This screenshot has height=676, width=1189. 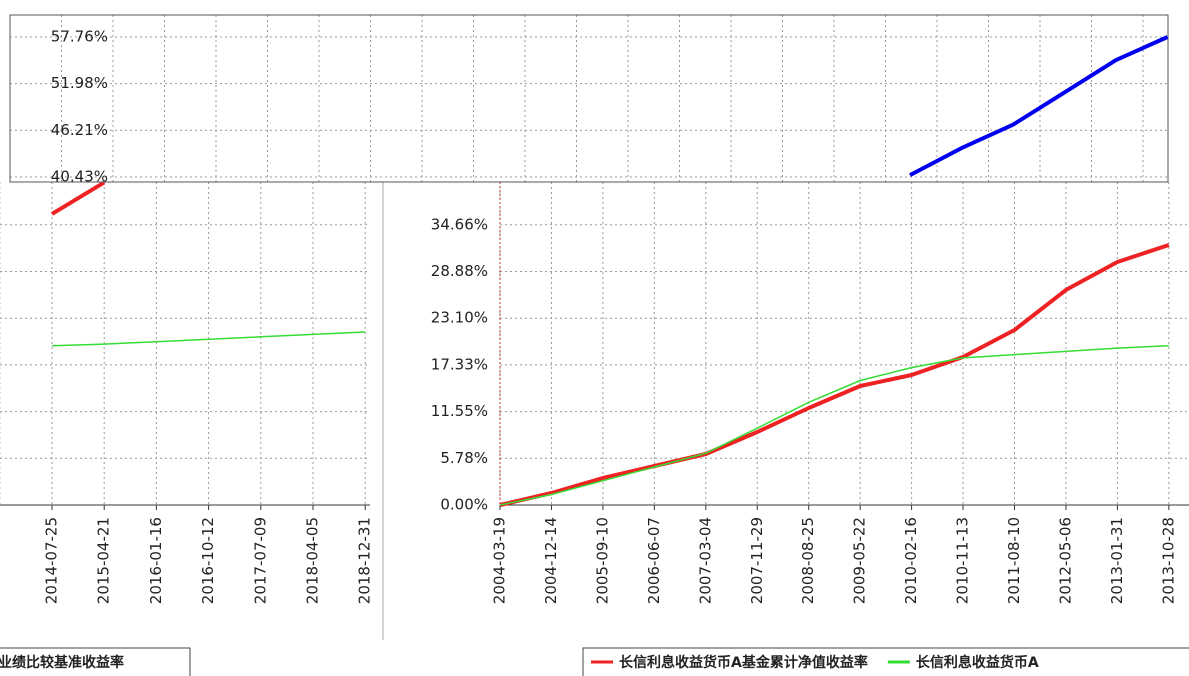 What do you see at coordinates (365, 560) in the screenshot?
I see `x-tick-label: 2018-12-31` at bounding box center [365, 560].